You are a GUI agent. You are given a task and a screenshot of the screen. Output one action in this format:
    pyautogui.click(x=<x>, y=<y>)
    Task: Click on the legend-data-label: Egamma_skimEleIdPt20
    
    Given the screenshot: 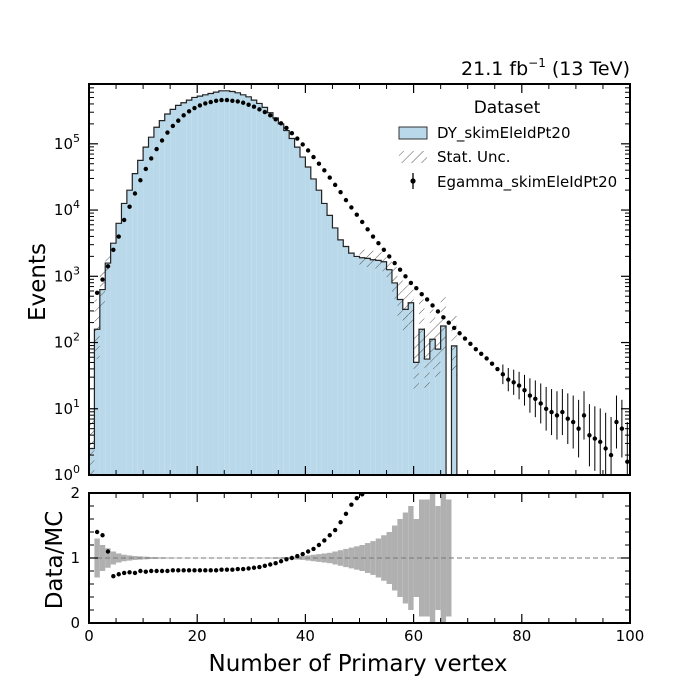 What is the action you would take?
    pyautogui.click(x=527, y=182)
    